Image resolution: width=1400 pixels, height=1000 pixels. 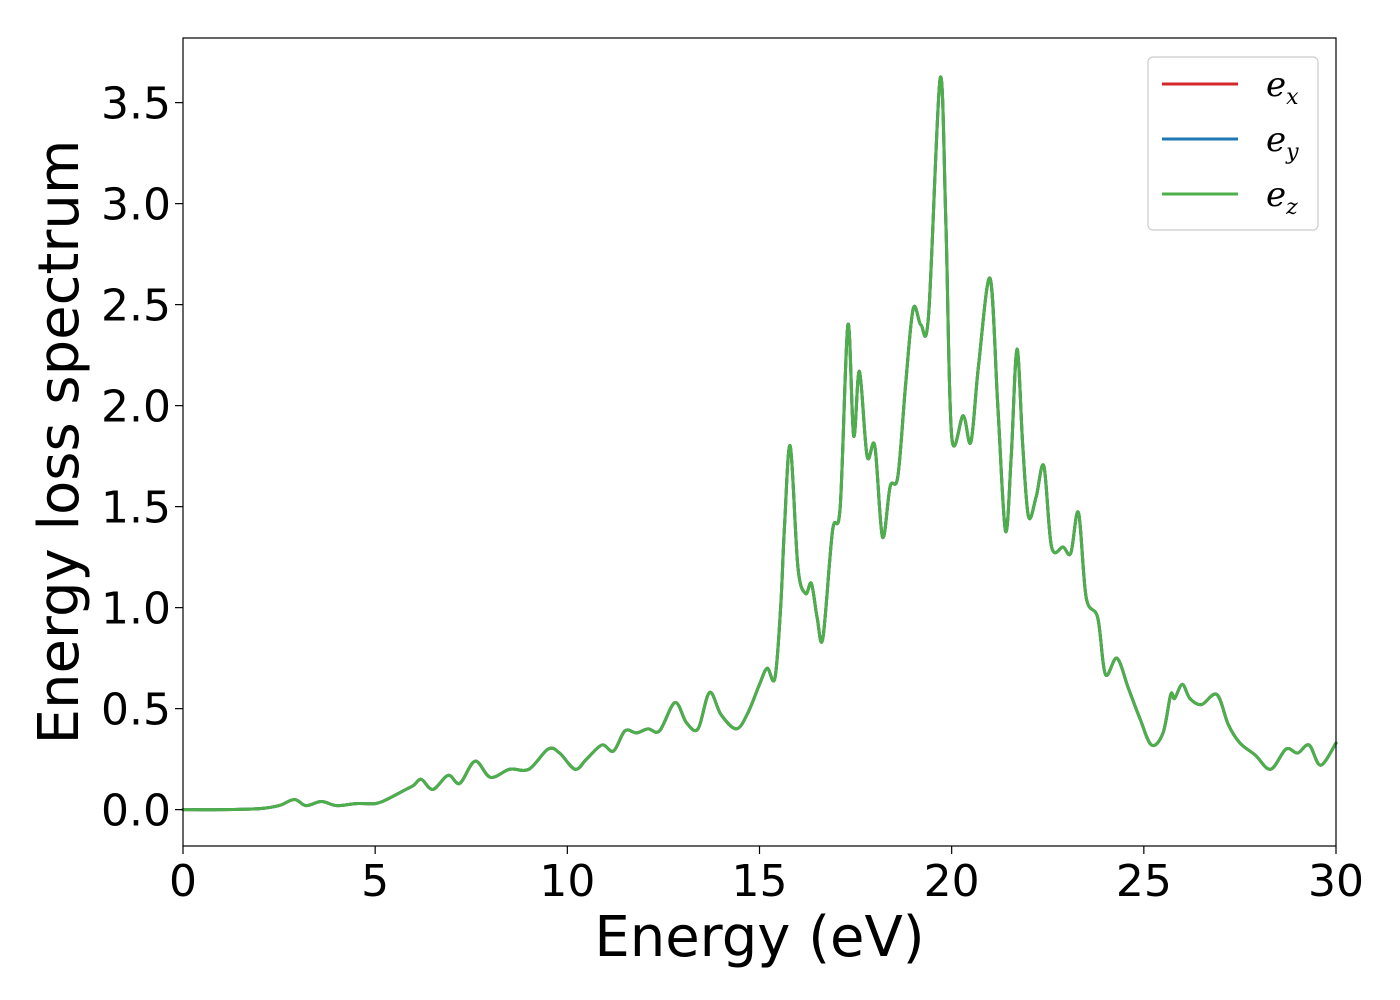 What do you see at coordinates (136, 811) in the screenshot?
I see `y-tick-label: 0.0` at bounding box center [136, 811].